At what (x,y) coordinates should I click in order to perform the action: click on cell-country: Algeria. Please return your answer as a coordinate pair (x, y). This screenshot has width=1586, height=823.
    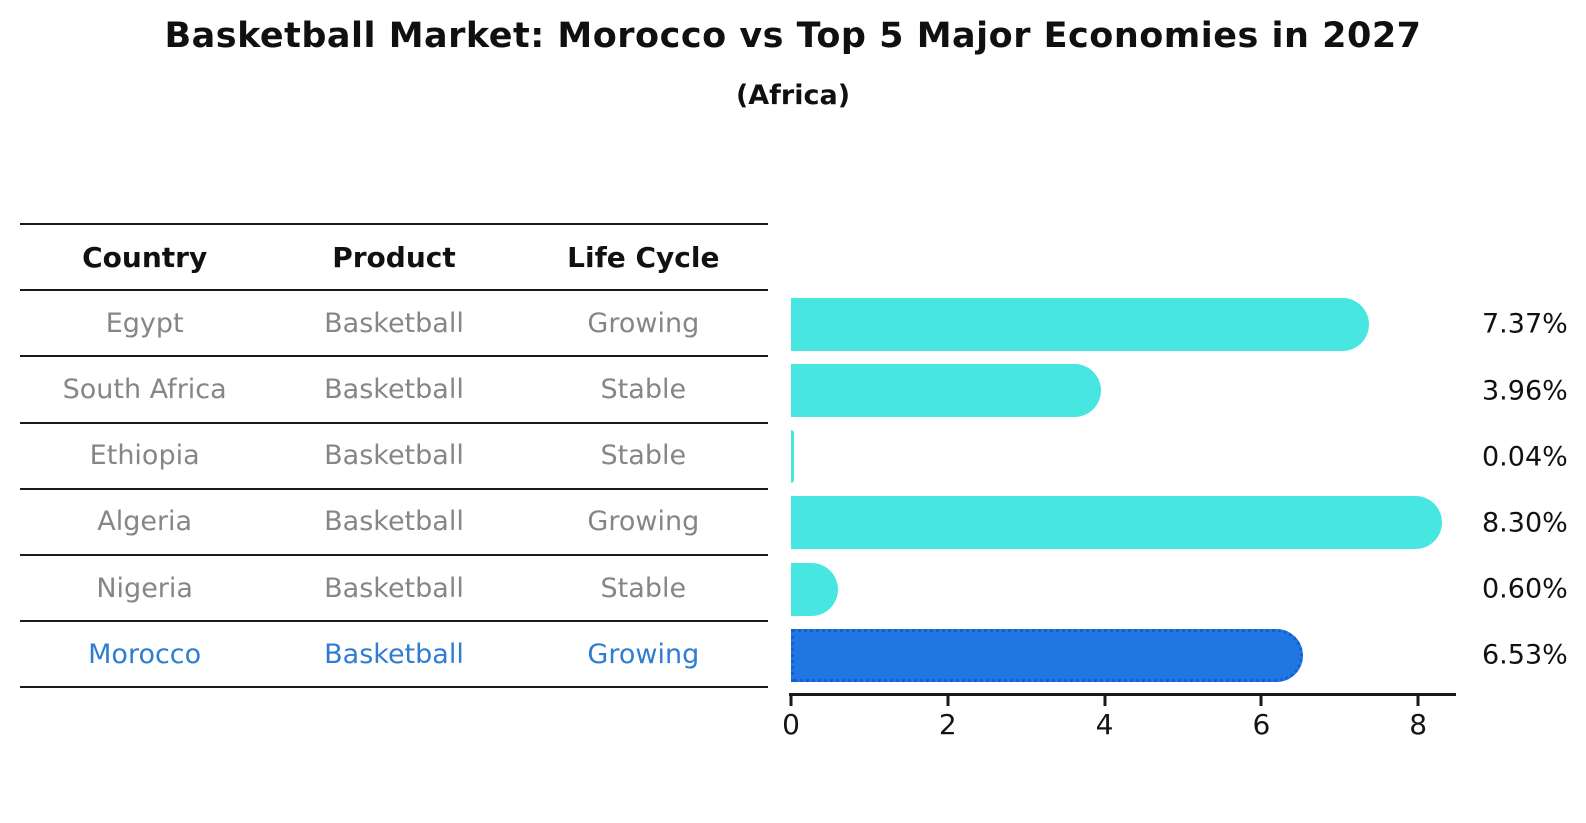
    Looking at the image, I should click on (145, 522).